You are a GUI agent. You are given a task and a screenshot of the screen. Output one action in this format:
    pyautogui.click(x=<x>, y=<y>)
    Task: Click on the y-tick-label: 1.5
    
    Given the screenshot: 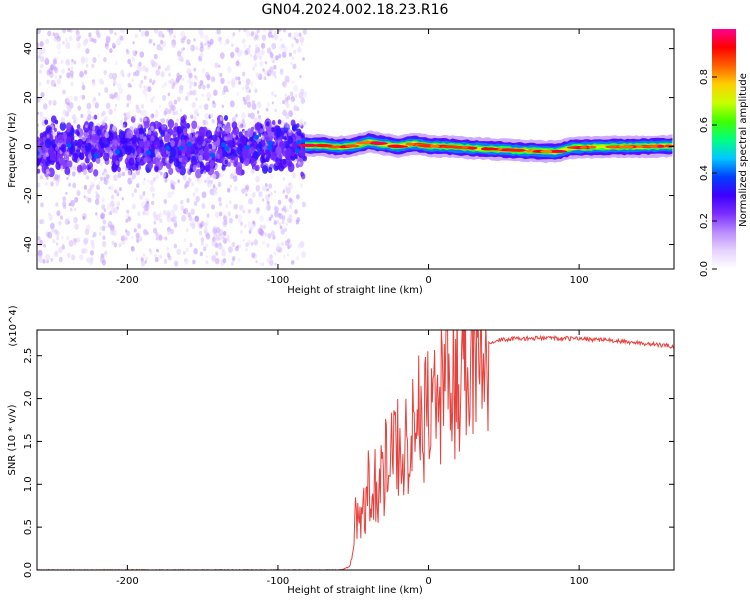 What is the action you would take?
    pyautogui.click(x=28, y=441)
    